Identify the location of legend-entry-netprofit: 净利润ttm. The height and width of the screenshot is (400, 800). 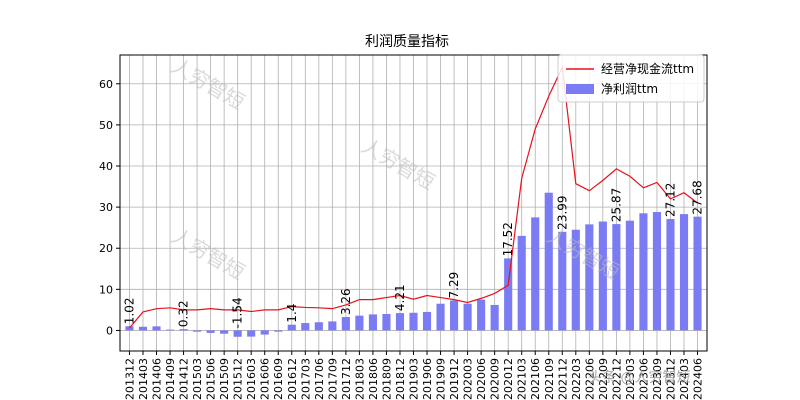
(629, 89).